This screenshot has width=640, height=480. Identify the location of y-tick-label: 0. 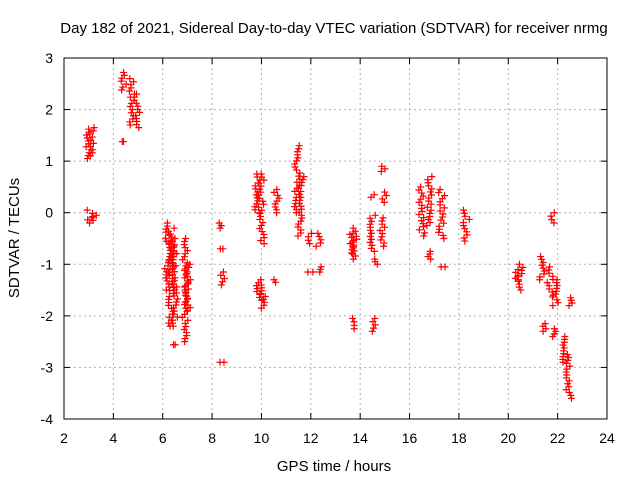
(49, 213).